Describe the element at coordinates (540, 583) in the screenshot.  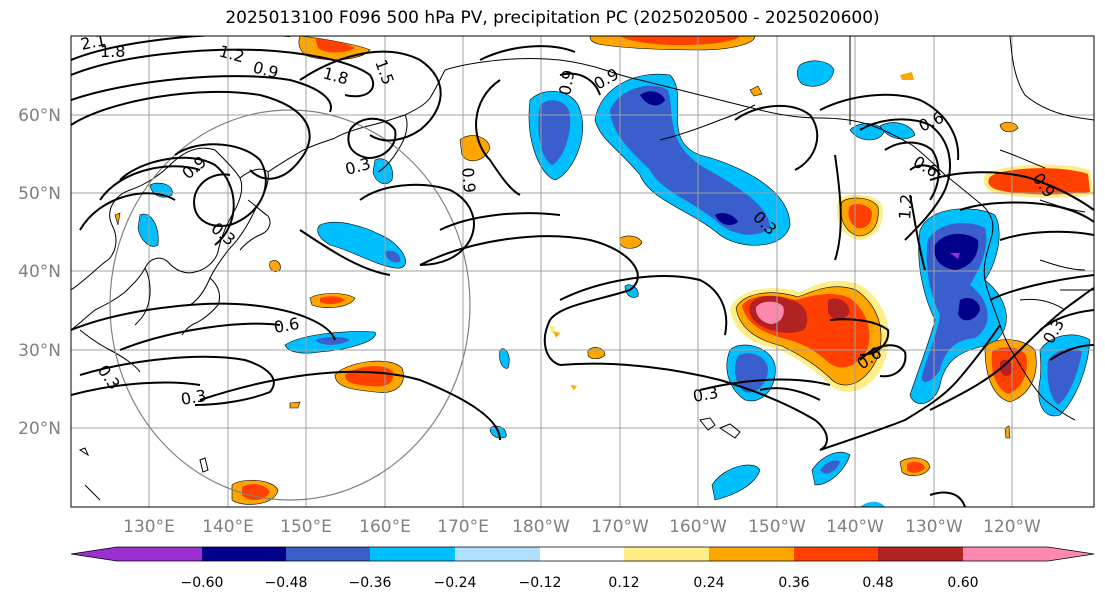
I see `colorbar-tick-label: −0.12` at that location.